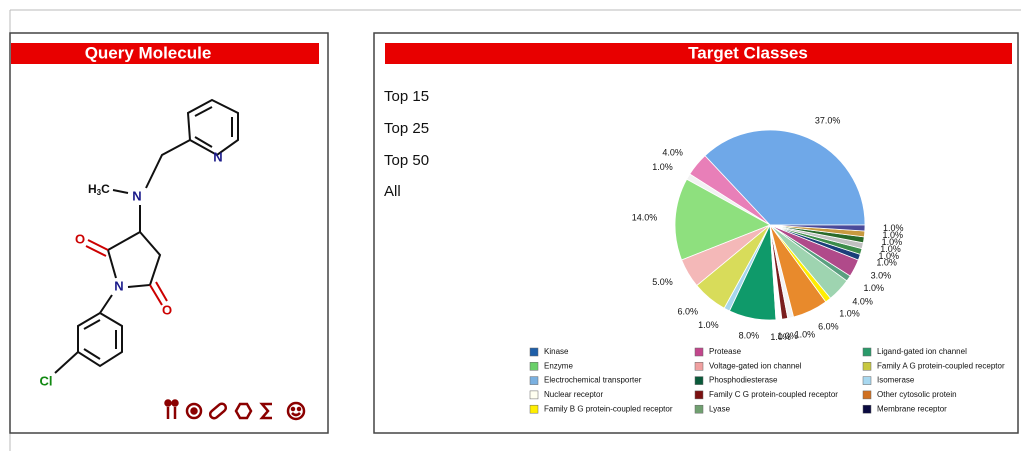 The height and width of the screenshot is (451, 1021). What do you see at coordinates (755, 365) in the screenshot?
I see `legend-label: Voltage-gated ion channel` at bounding box center [755, 365].